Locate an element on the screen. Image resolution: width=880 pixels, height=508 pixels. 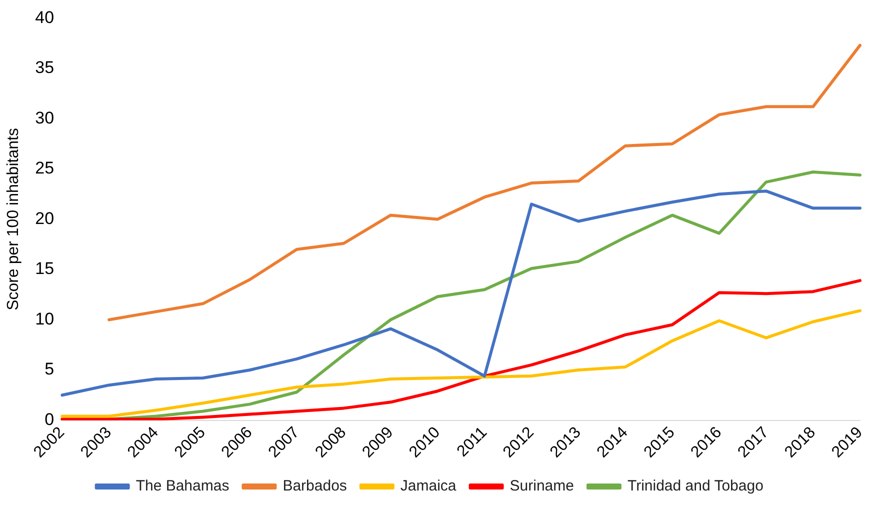
legend-label: The Bahamas is located at coordinates (183, 486).